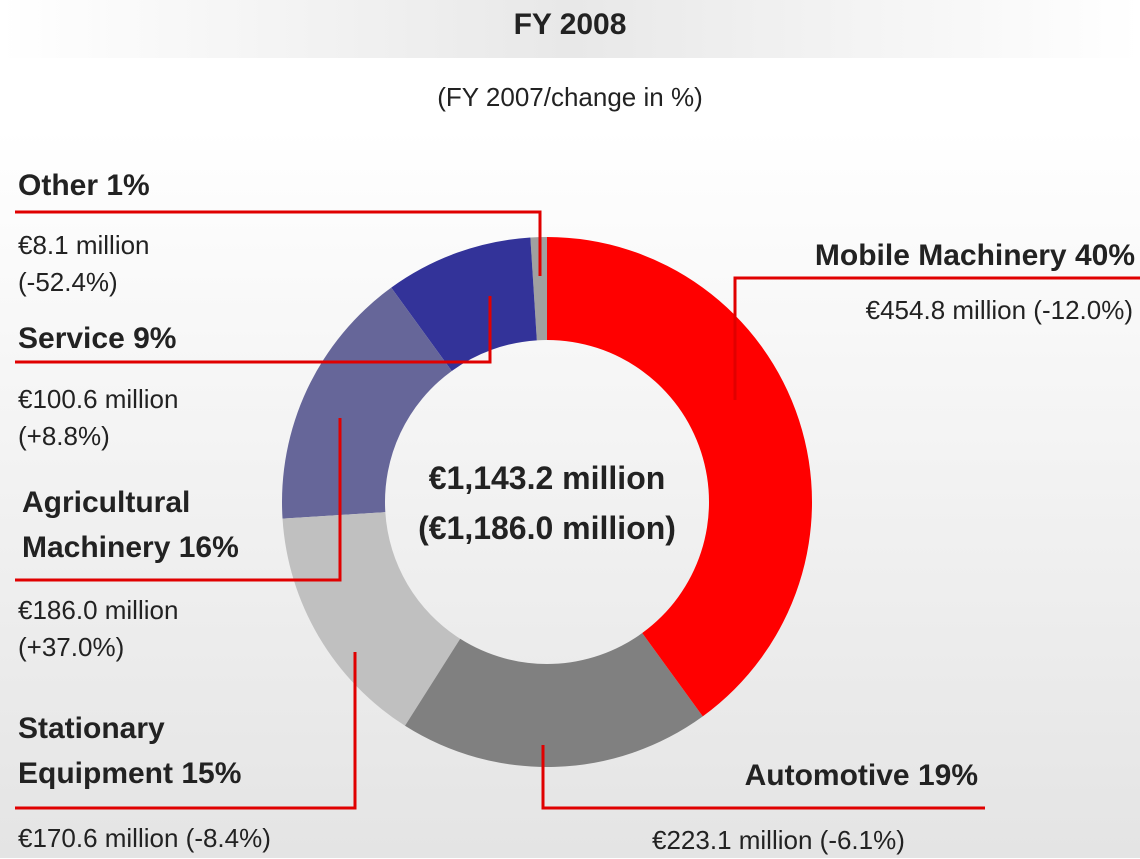  I want to click on value-label: 16%, so click(208, 547).